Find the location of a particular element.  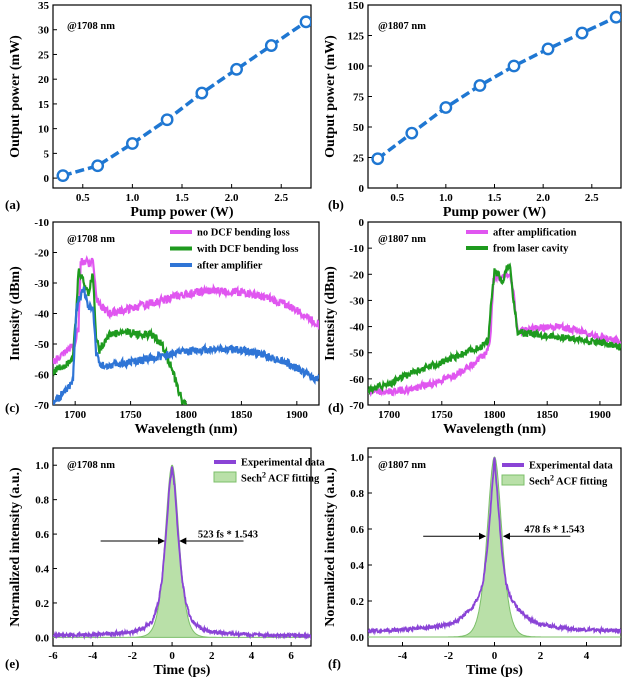

pulse-width-label: 523 fs * 1.543 is located at coordinates (228, 535).